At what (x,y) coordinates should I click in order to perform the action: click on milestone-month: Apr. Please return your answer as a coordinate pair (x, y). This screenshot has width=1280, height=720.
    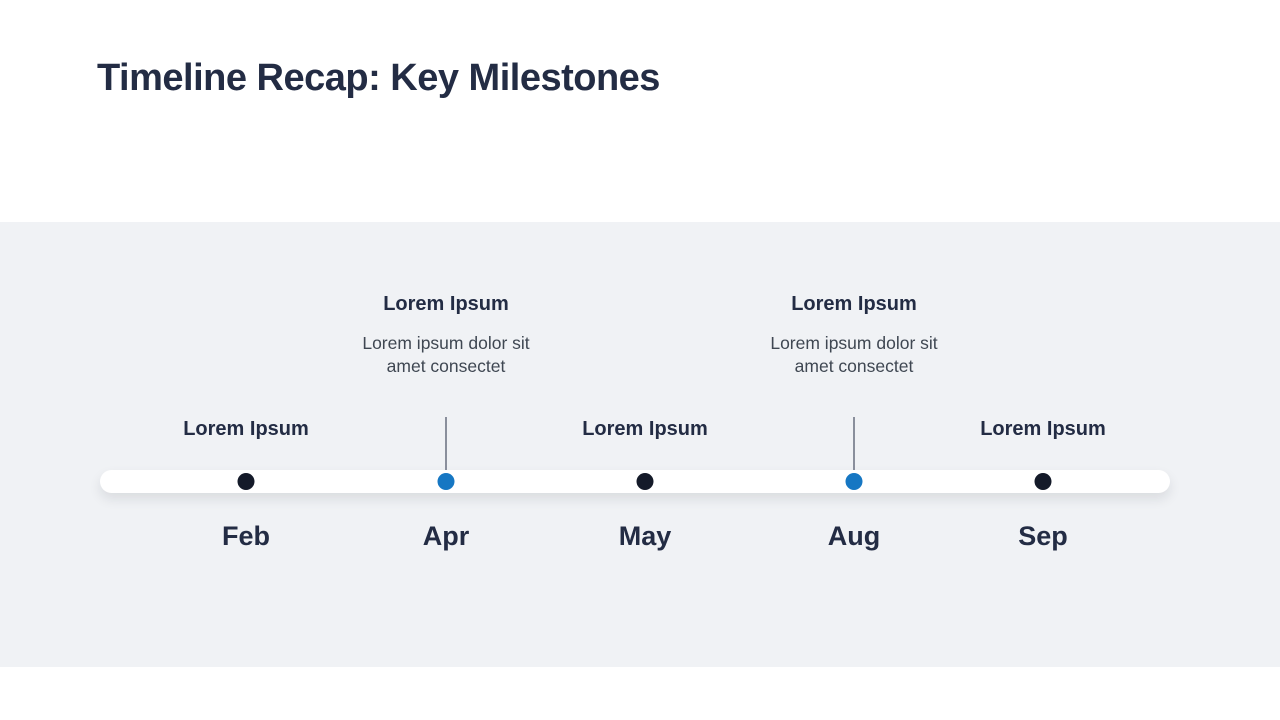
    Looking at the image, I should click on (446, 536).